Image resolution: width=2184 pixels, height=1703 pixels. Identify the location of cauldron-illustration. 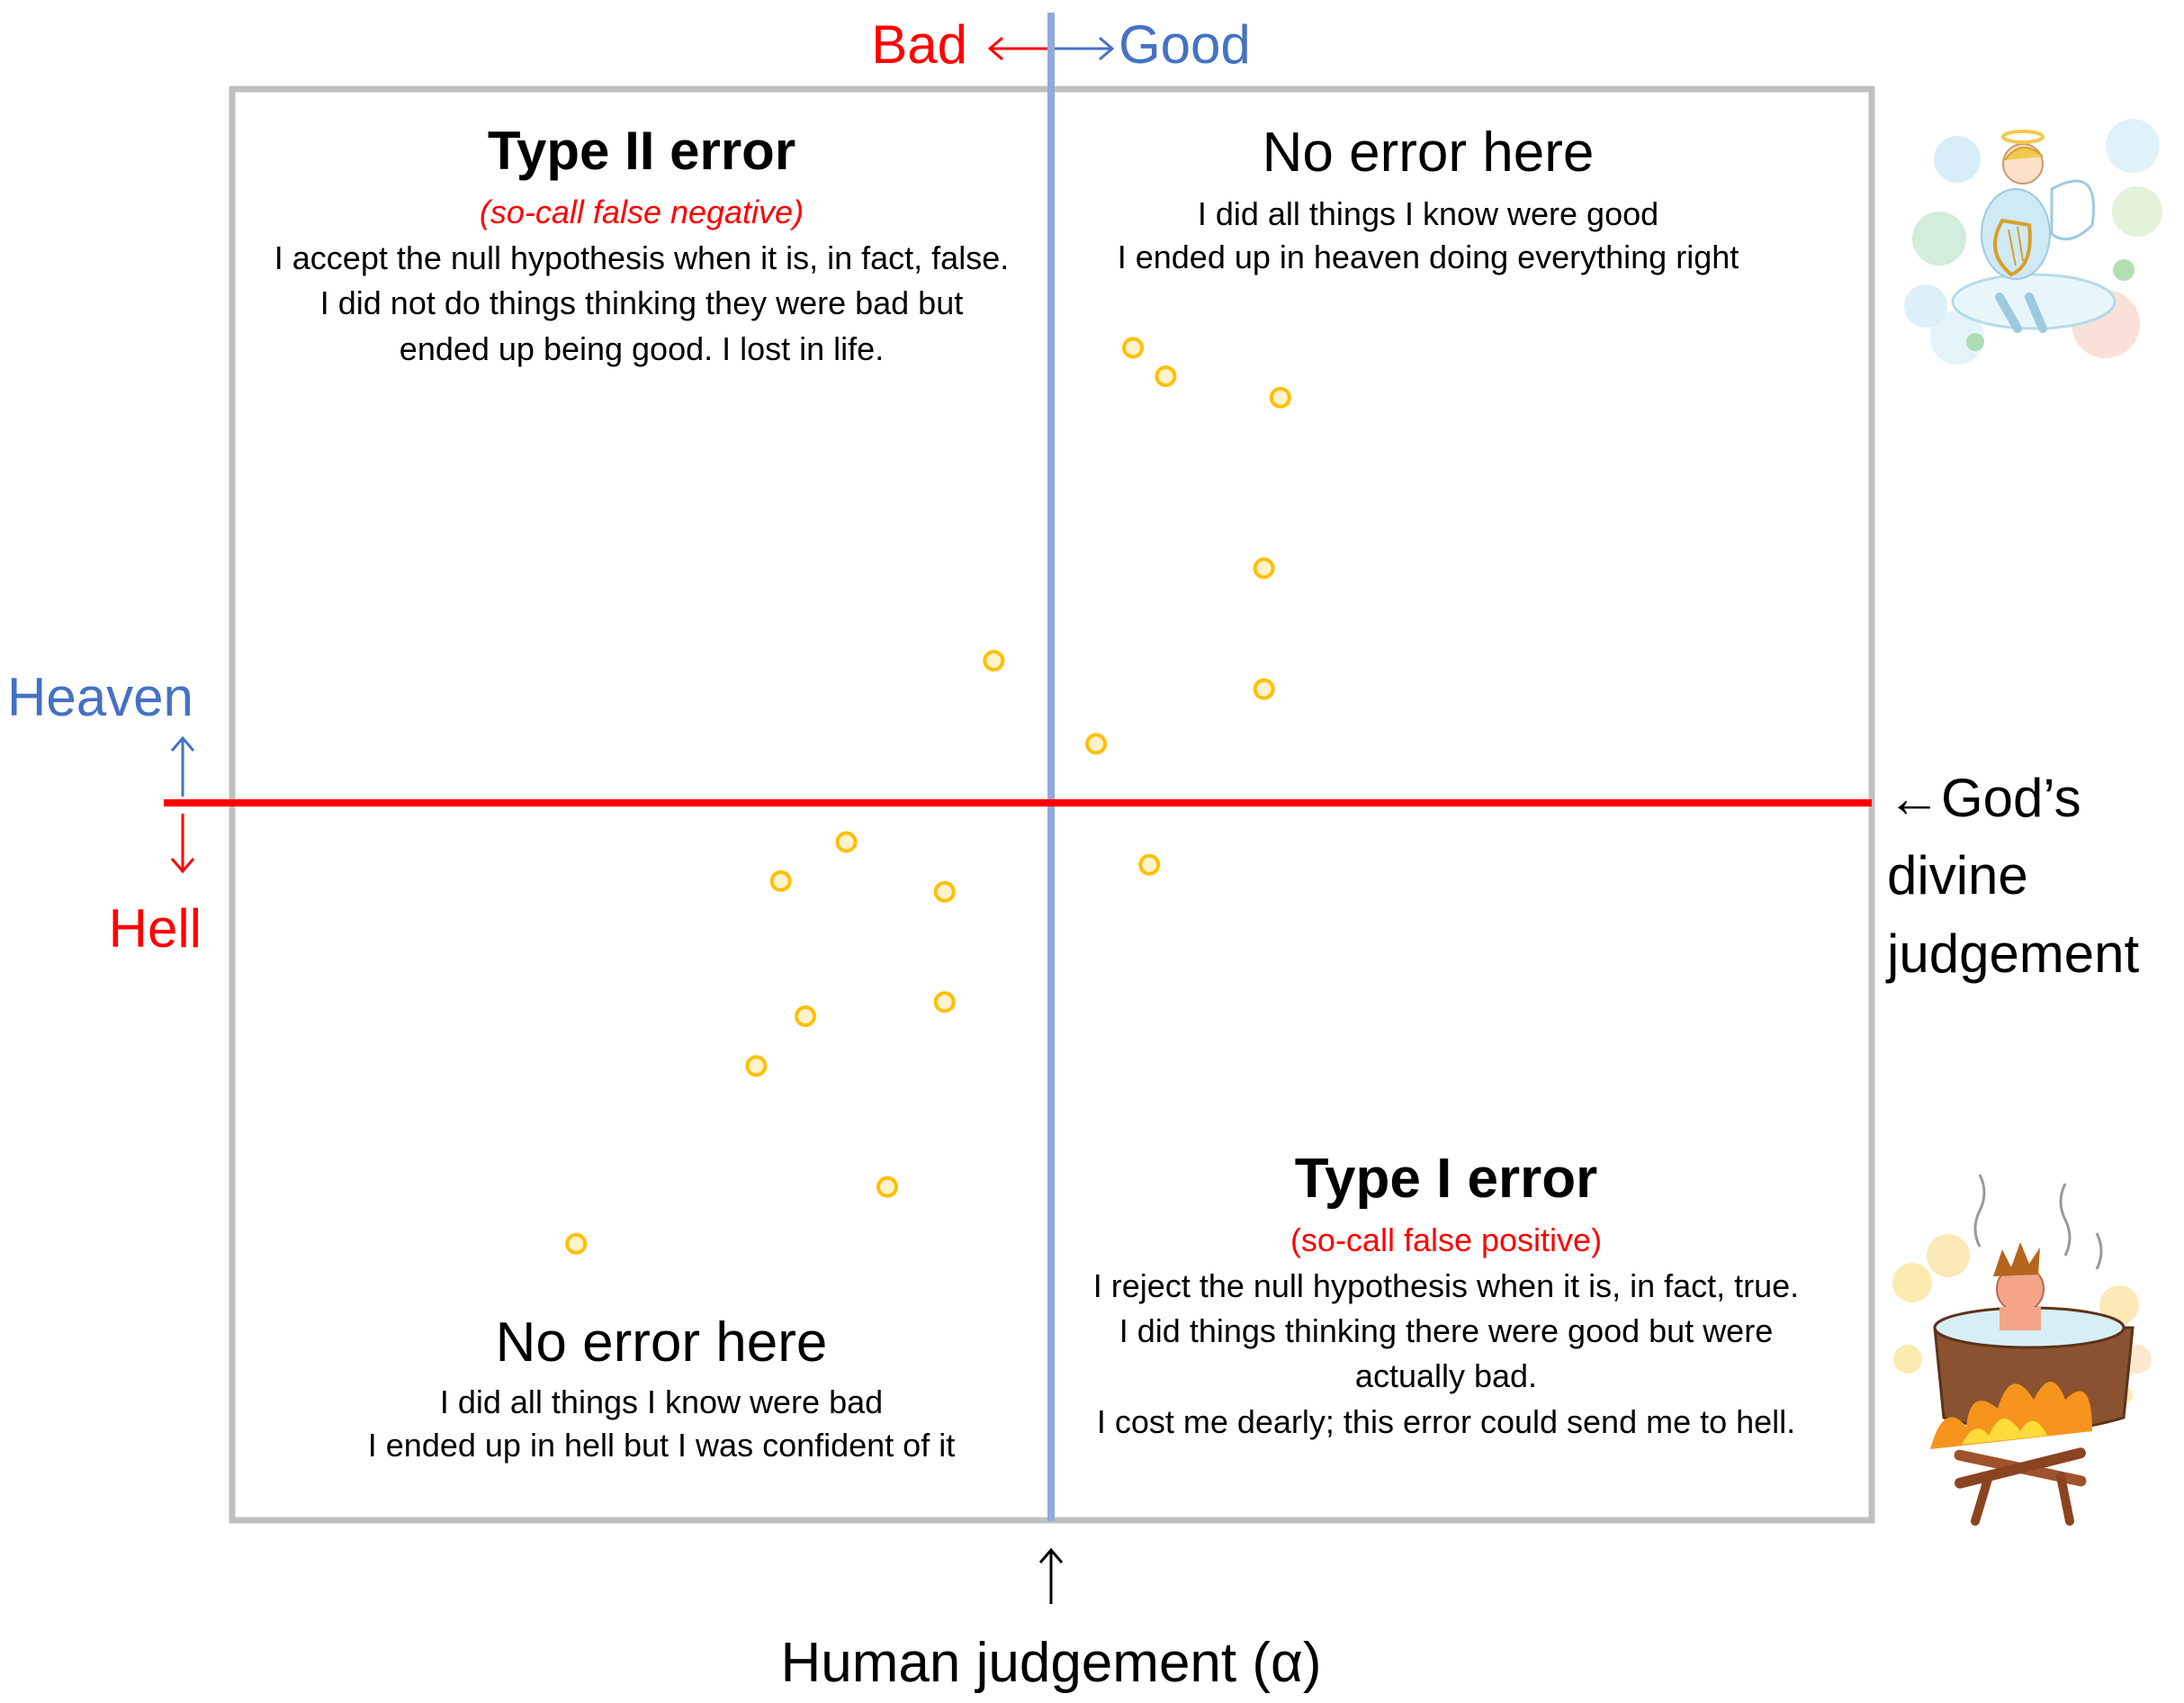
(2022, 1350).